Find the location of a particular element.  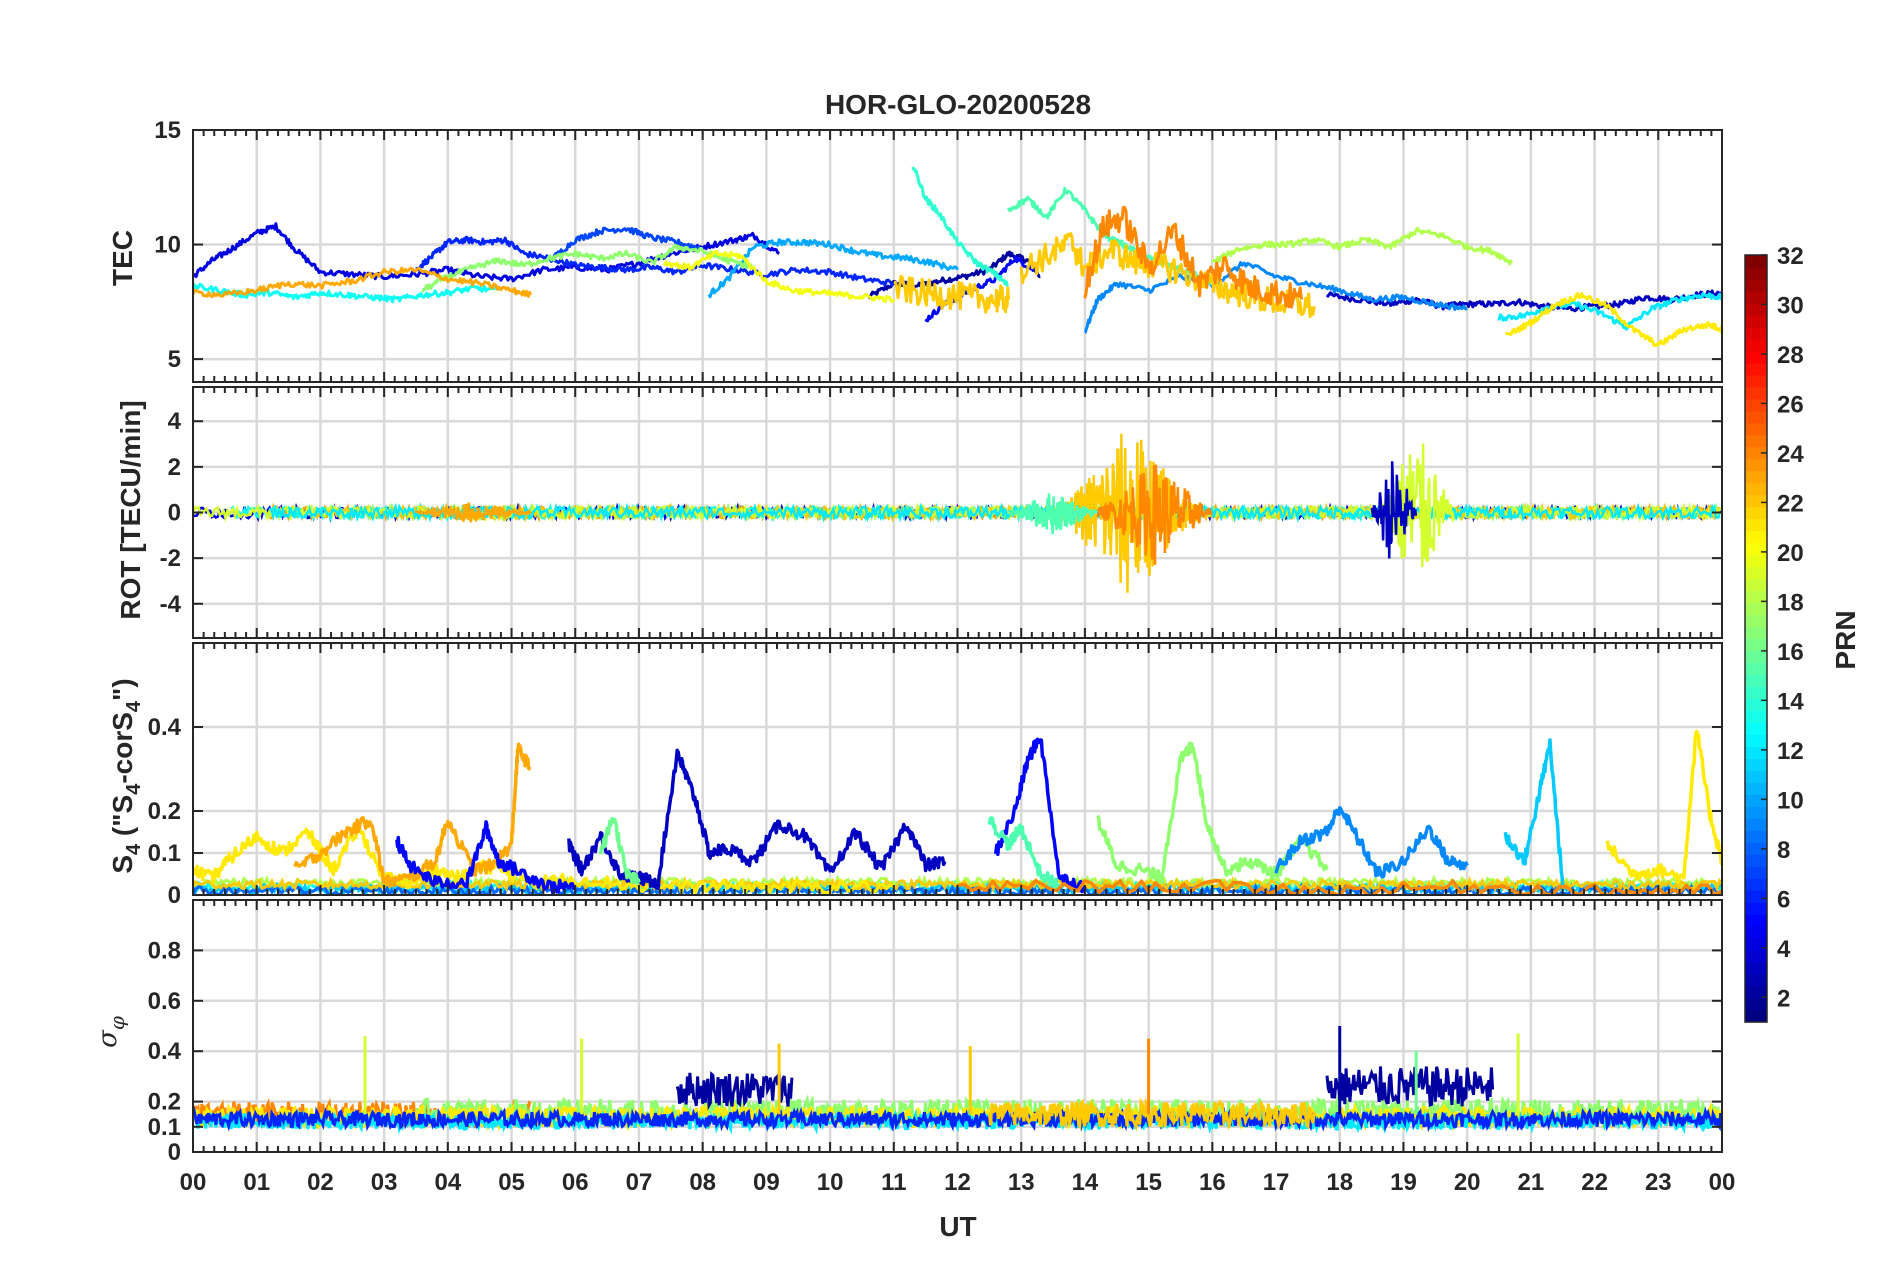

x-axis-label: UT is located at coordinates (957, 1226).